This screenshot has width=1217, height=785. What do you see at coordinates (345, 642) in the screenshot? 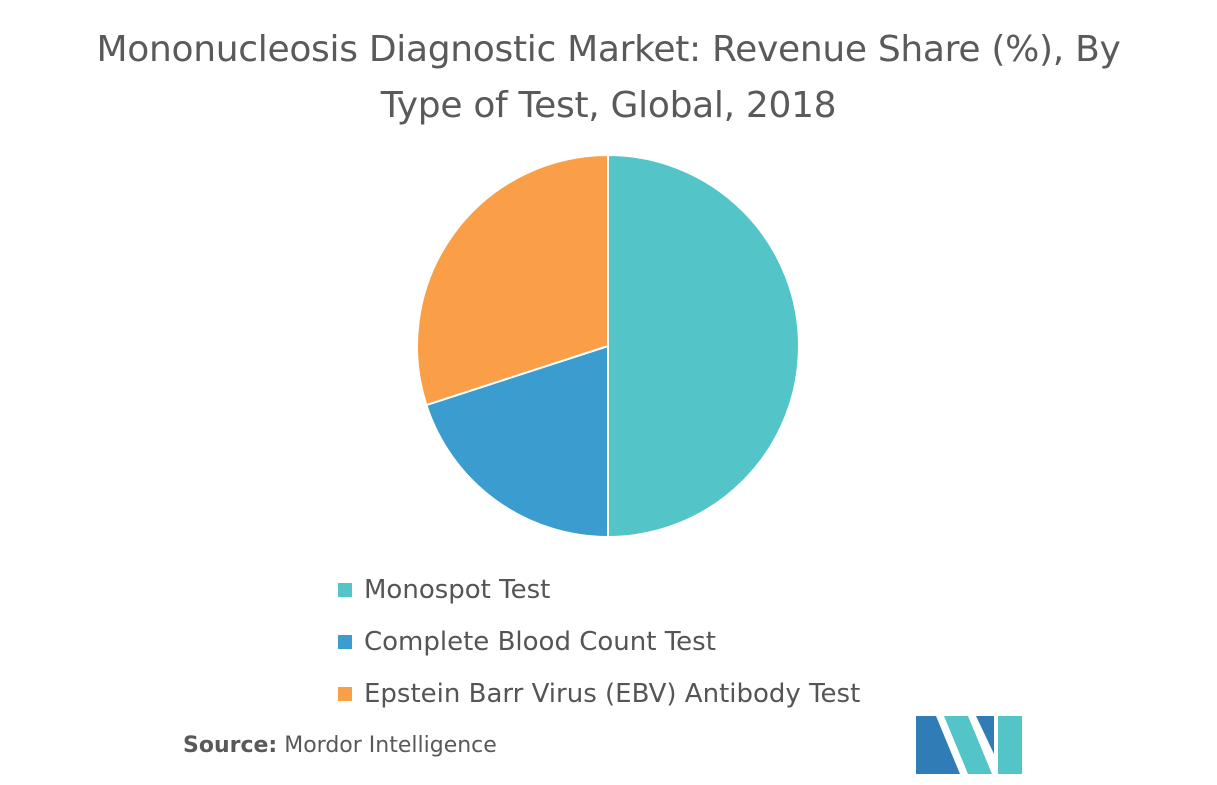
I see `legend-swatch-cbc` at bounding box center [345, 642].